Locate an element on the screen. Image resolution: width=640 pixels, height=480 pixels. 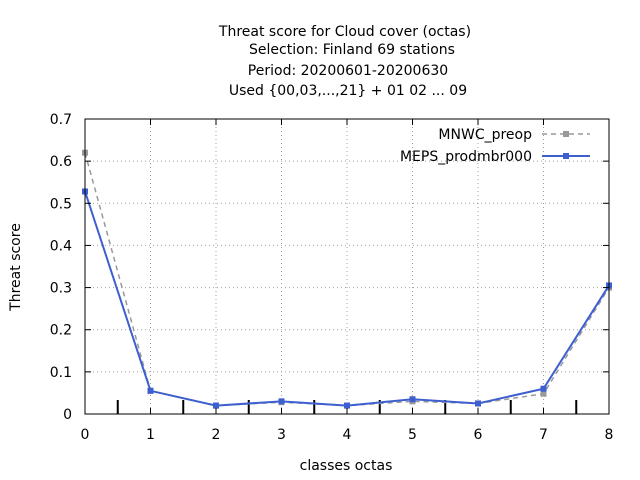
x-tick-label: 3 is located at coordinates (281, 435).